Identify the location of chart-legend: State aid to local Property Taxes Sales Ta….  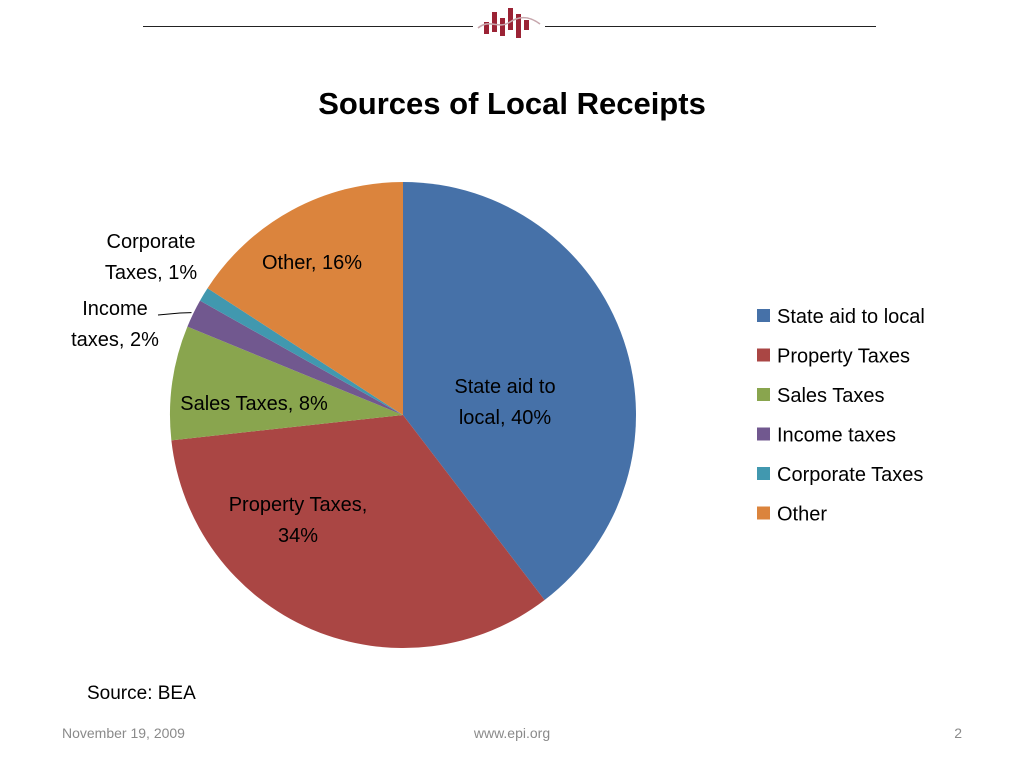
(841, 416).